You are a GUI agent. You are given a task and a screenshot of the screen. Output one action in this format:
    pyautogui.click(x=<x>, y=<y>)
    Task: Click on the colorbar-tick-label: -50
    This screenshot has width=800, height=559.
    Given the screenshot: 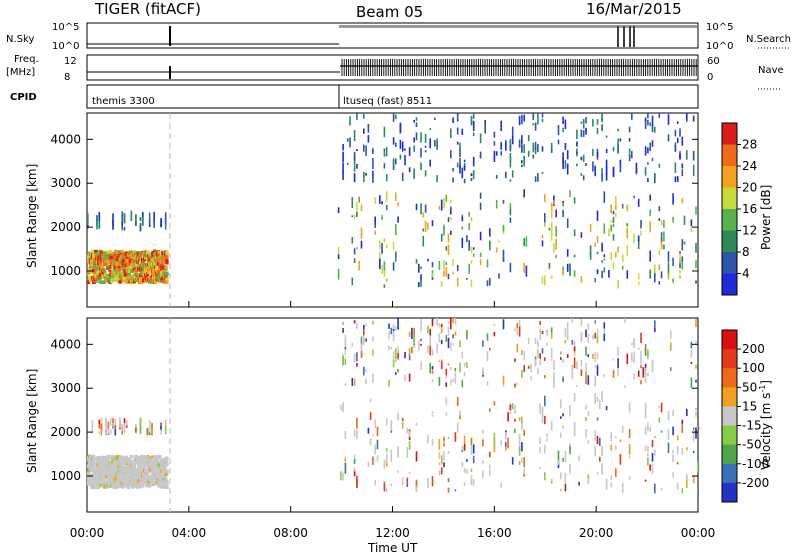 What is the action you would take?
    pyautogui.click(x=752, y=445)
    